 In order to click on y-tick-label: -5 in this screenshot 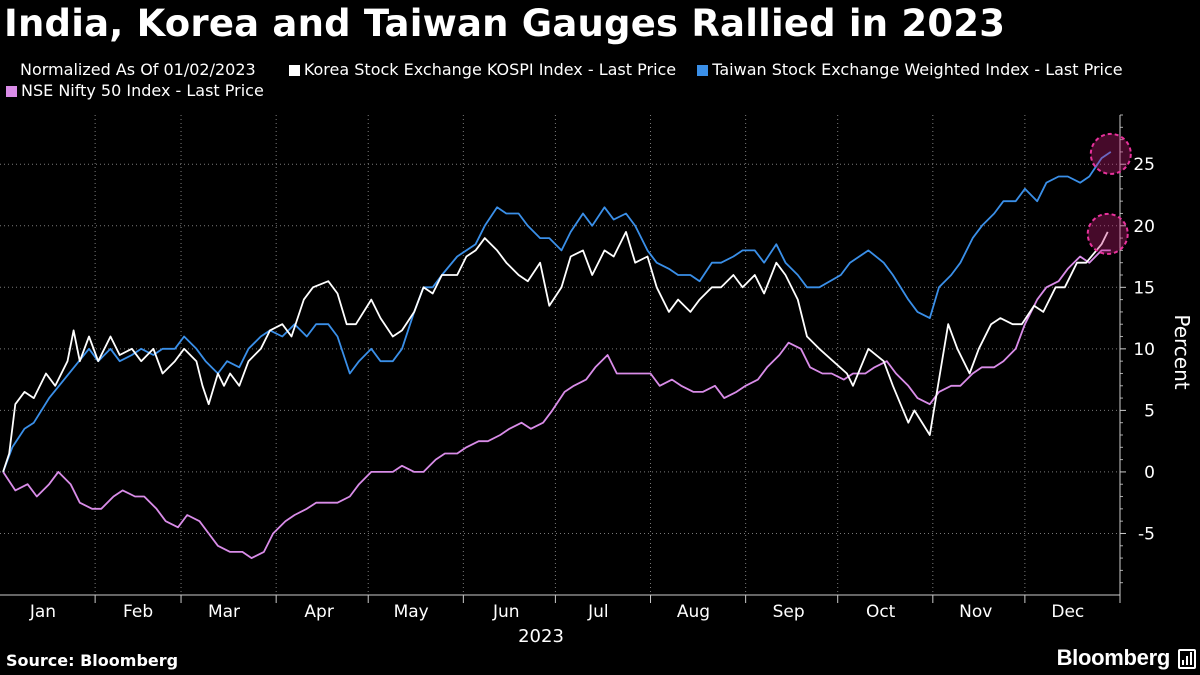, I will do `click(1146, 534)`.